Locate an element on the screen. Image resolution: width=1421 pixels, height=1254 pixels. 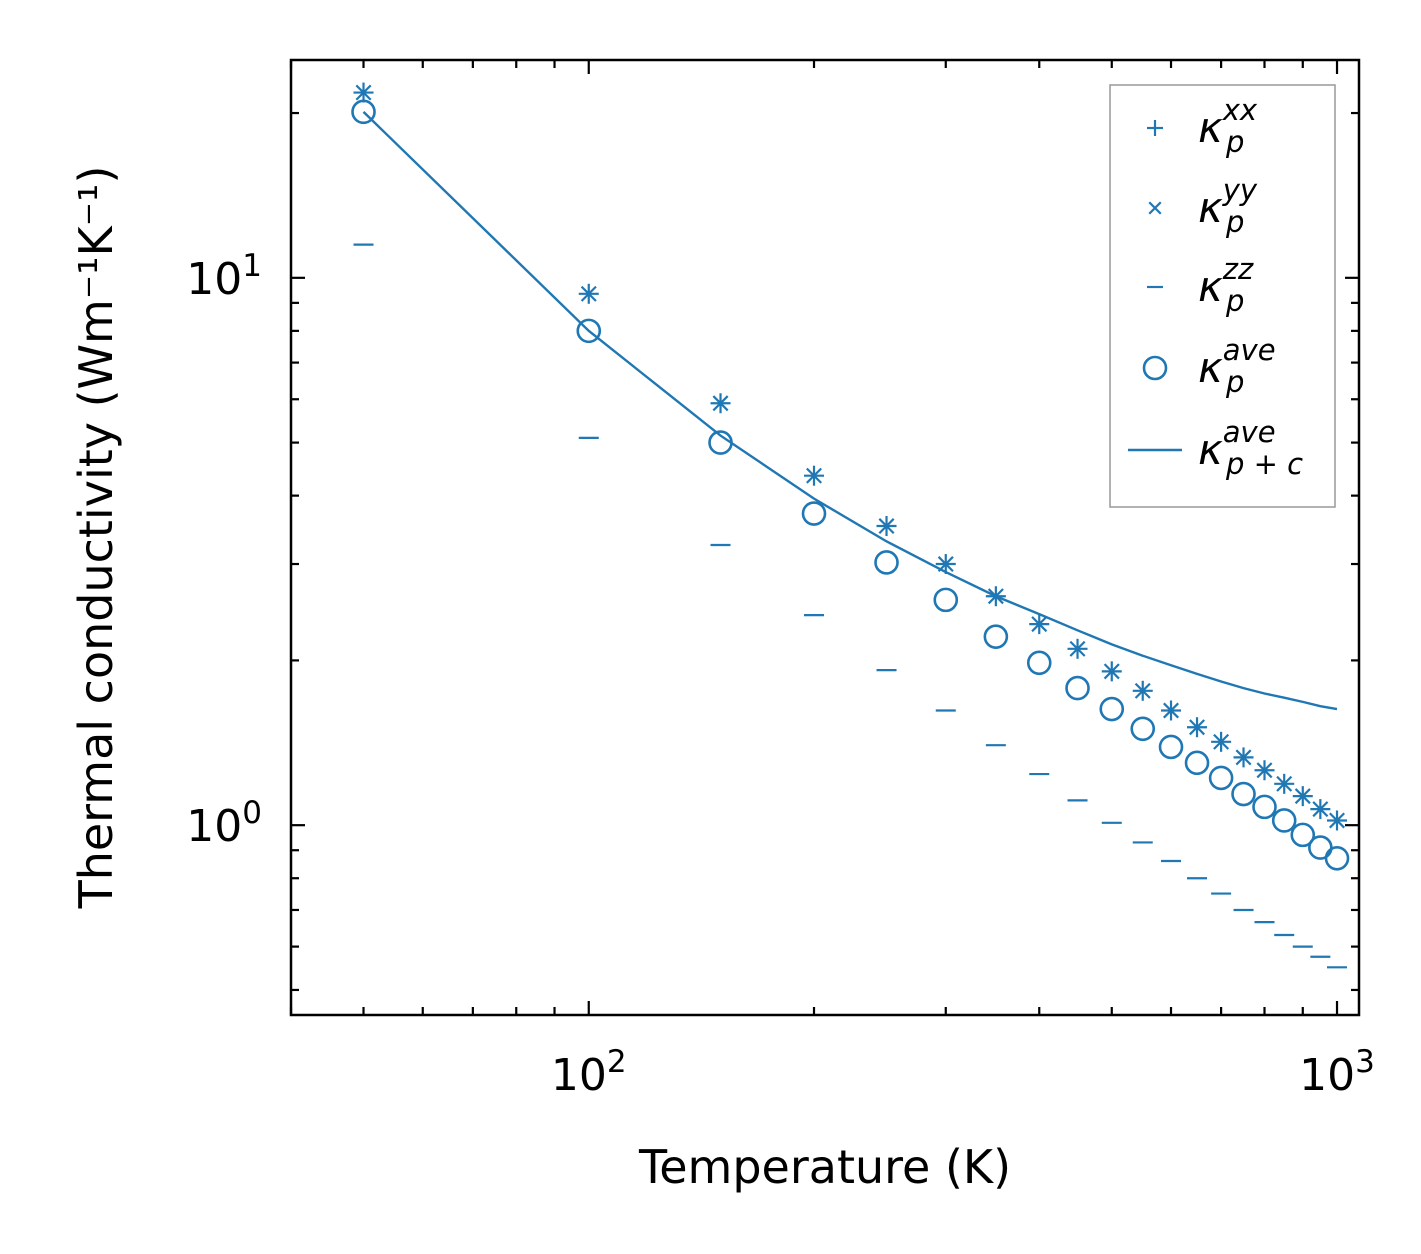
legend-item-2: κzz p is located at coordinates (1200, 285).